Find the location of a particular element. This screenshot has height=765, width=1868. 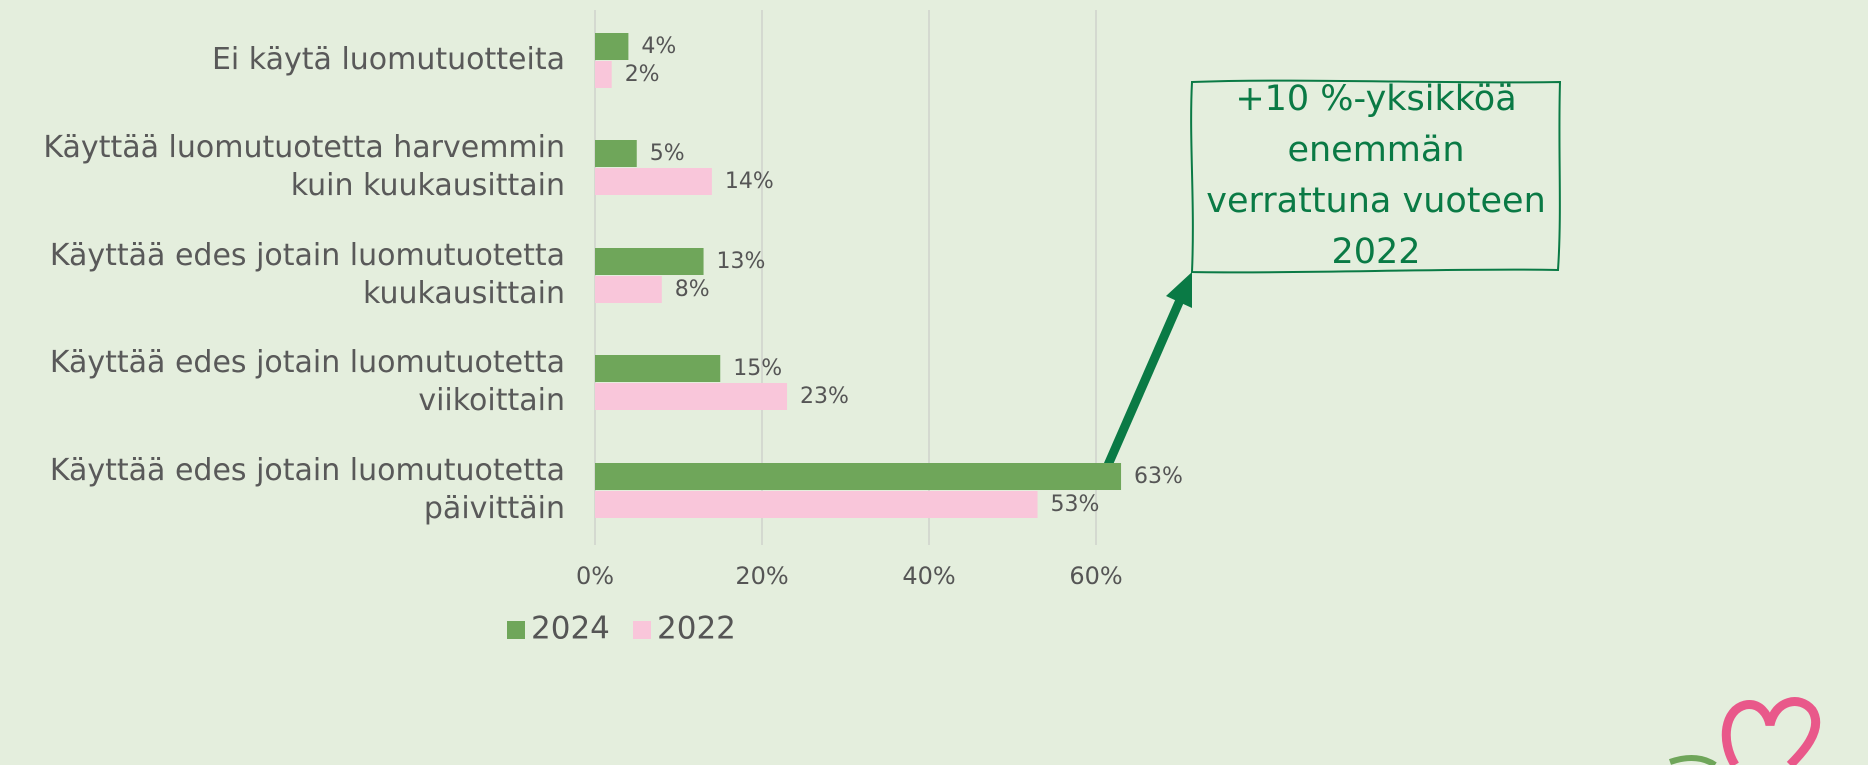

leaf-decoration is located at coordinates (1693, 760).